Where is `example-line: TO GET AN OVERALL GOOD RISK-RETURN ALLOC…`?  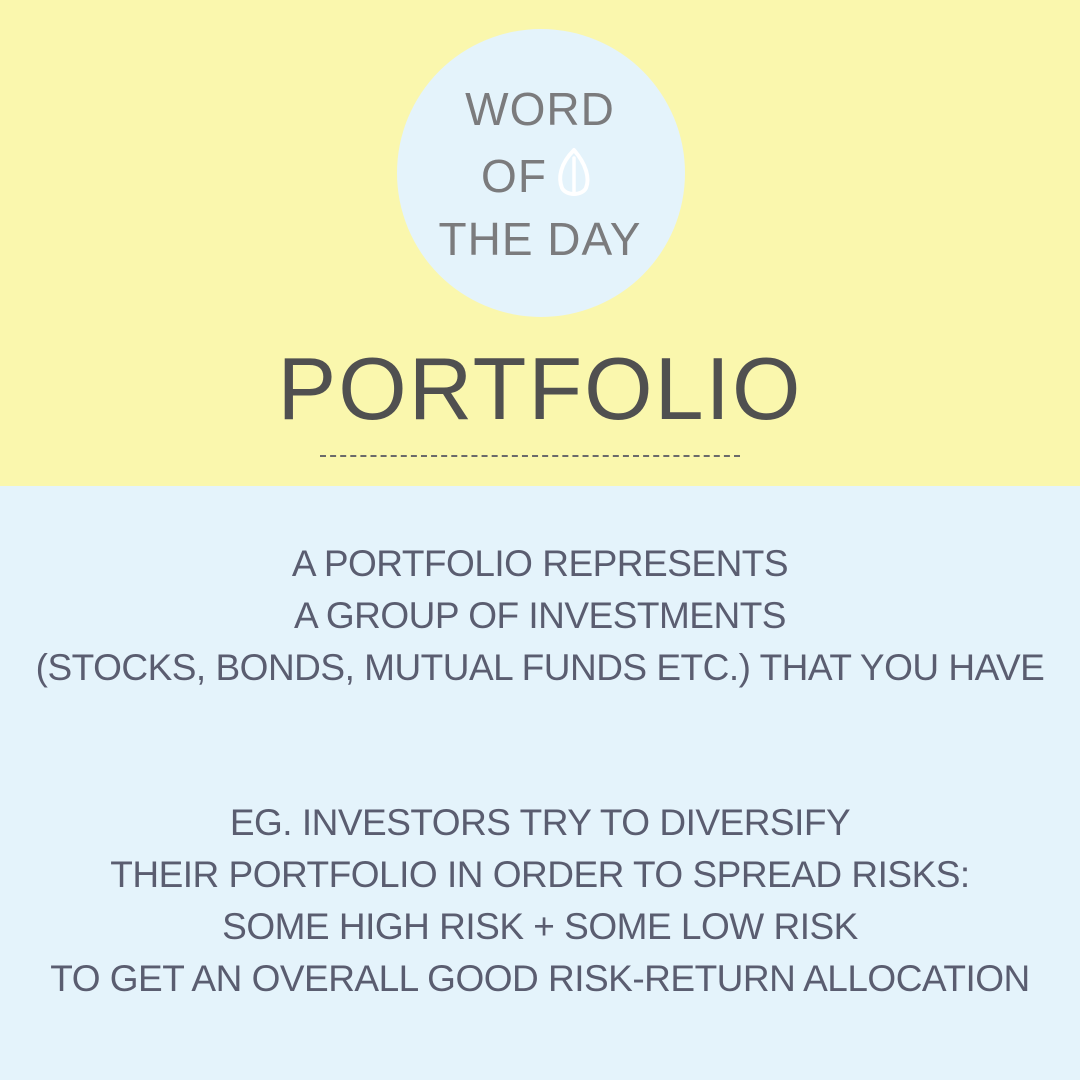 example-line: TO GET AN OVERALL GOOD RISK-RETURN ALLOC… is located at coordinates (540, 978).